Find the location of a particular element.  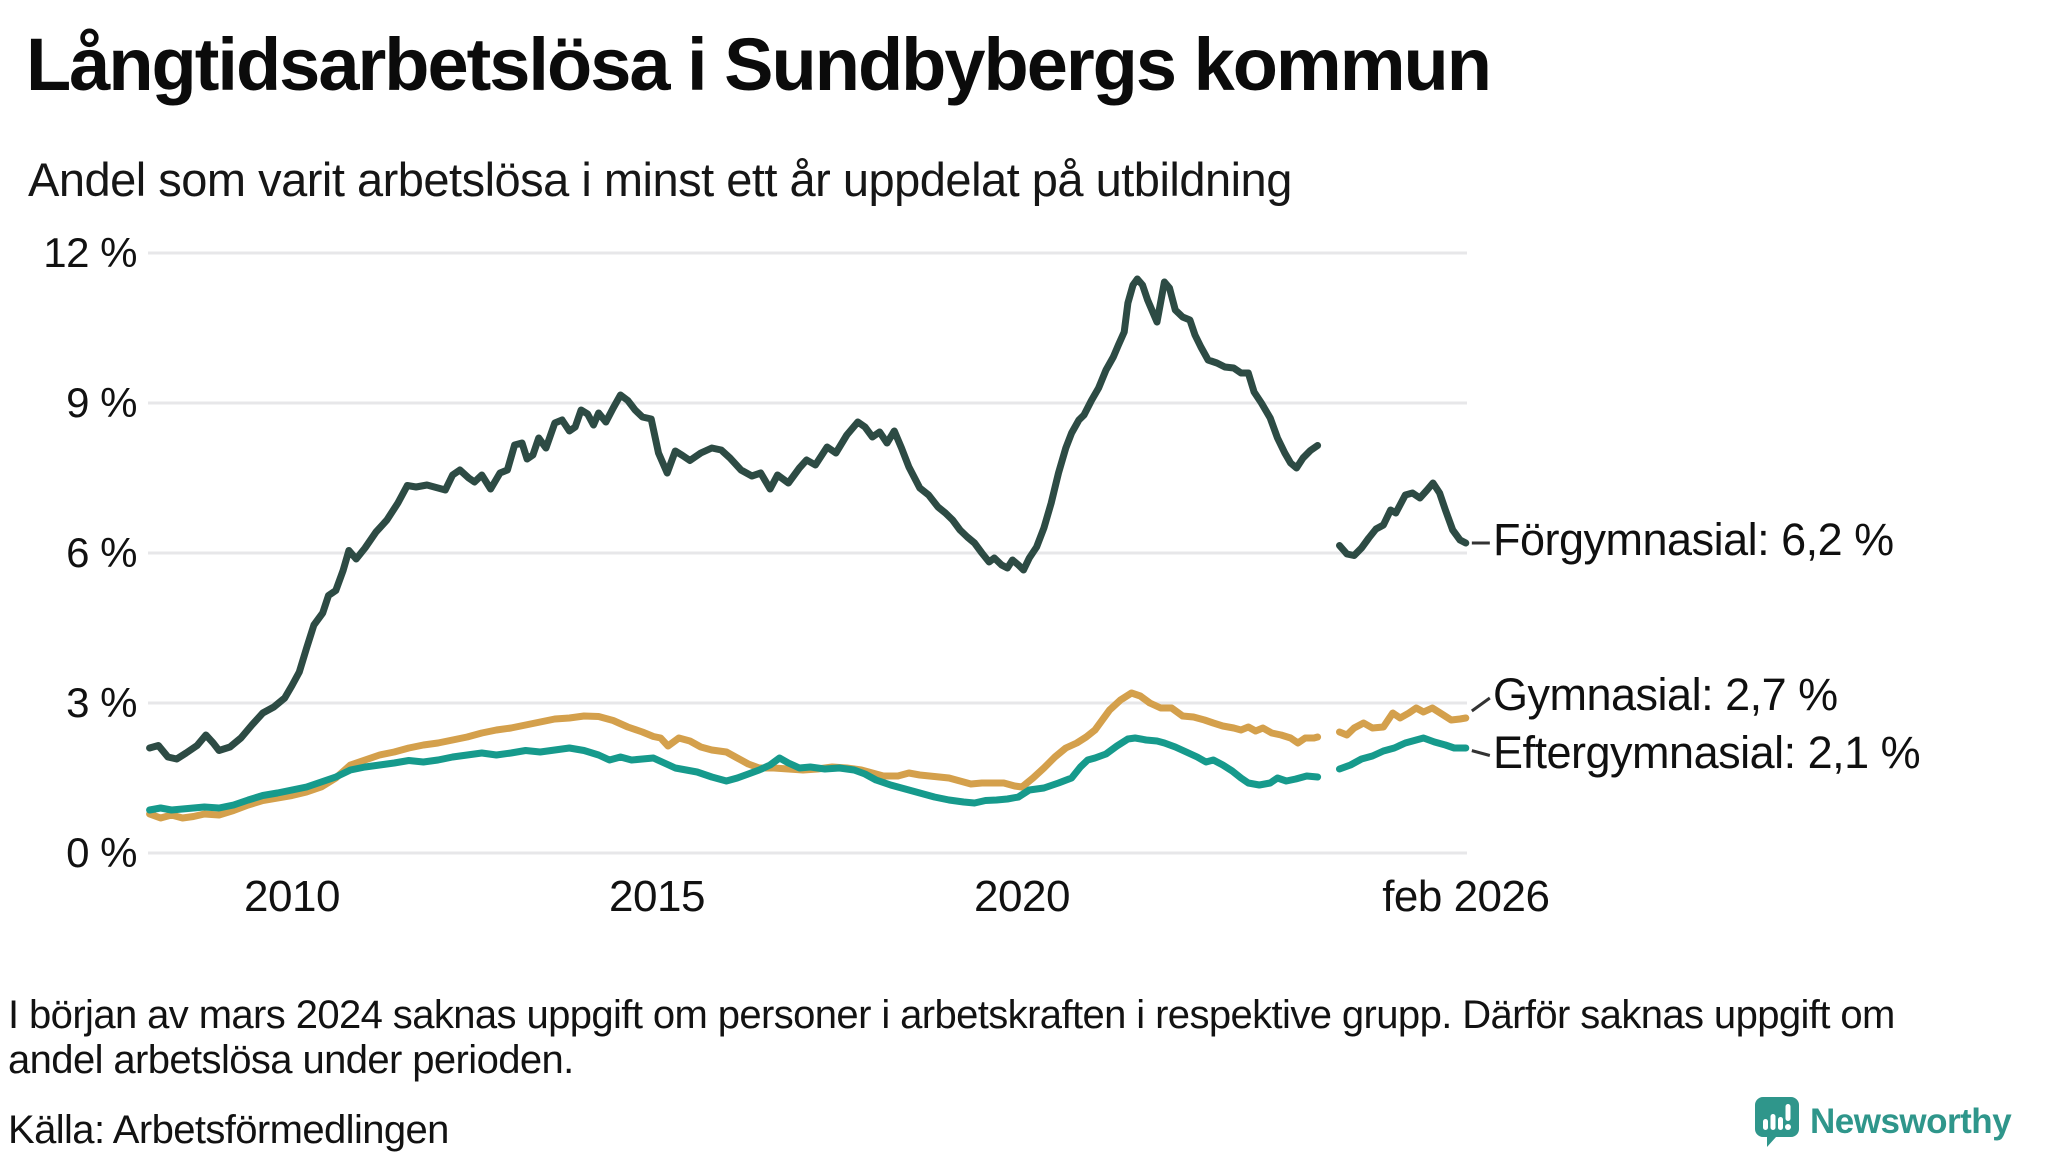

newsworthy-bubble-chart-icon is located at coordinates (1777, 1122).